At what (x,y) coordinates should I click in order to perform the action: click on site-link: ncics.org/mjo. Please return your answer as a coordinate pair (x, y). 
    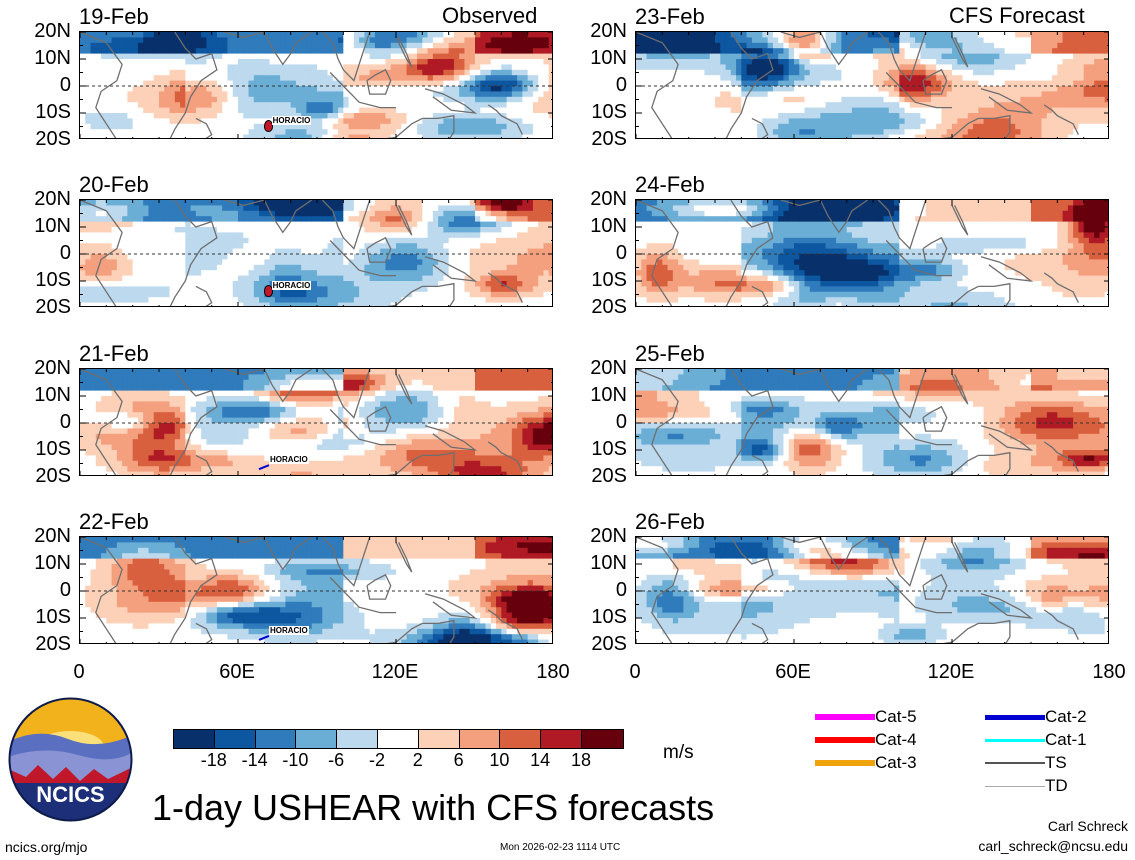
    Looking at the image, I should click on (46, 847).